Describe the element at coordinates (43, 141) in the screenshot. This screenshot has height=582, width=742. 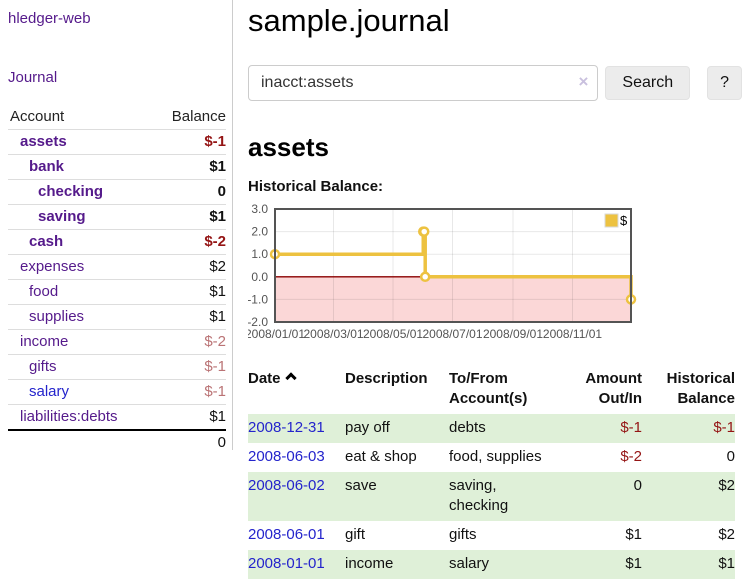
I see `account-link-assets: assets` at that location.